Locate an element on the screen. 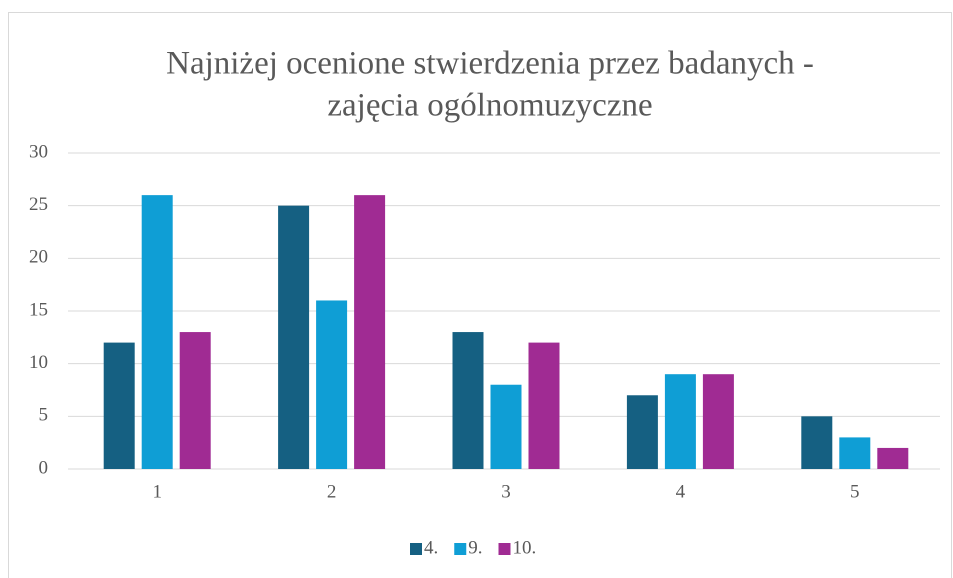  y-tick-label: 5 is located at coordinates (44, 415).